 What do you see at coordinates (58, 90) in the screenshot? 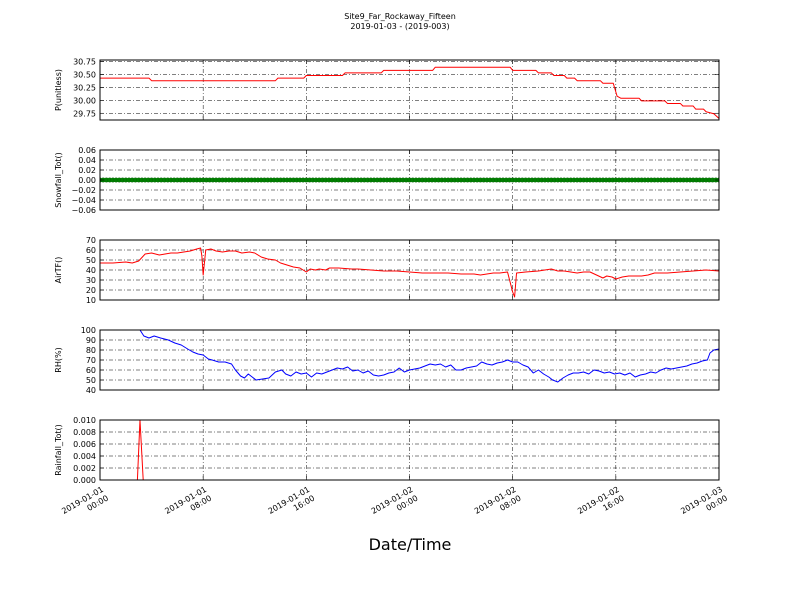
I see `y-axis-label: P(unitless)` at bounding box center [58, 90].